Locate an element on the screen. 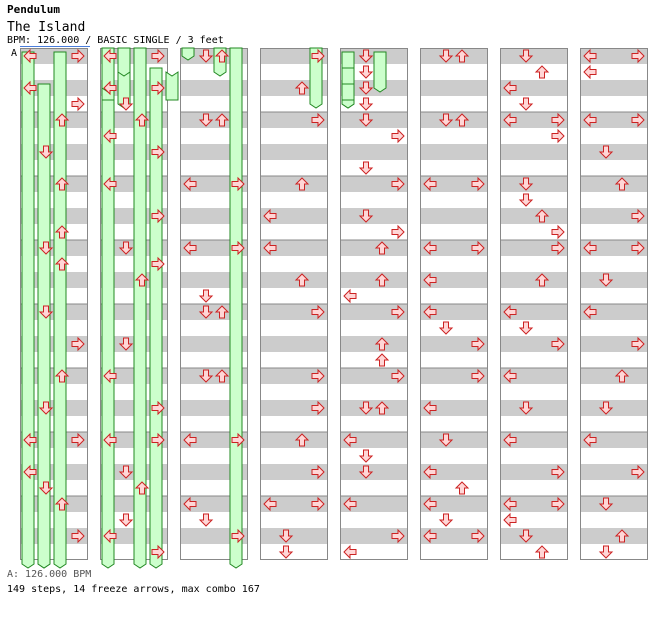 The width and height of the screenshot is (672, 620). bpm-change-line is located at coordinates (55, 46).